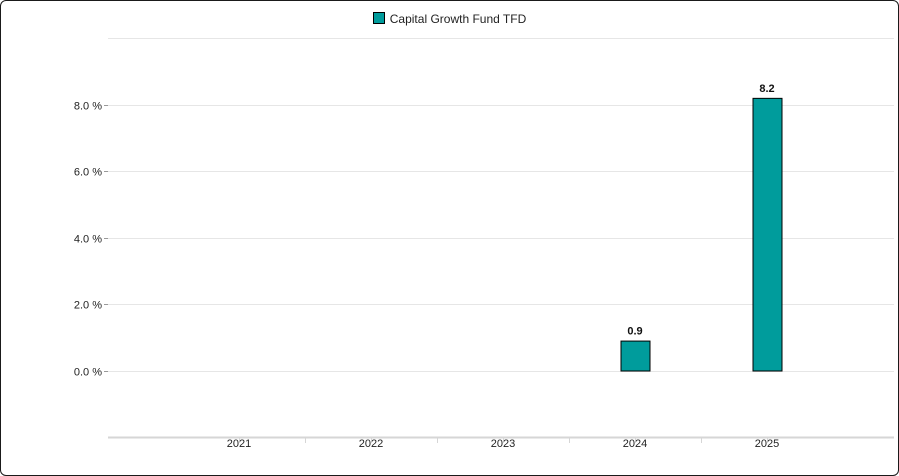 The width and height of the screenshot is (899, 476). Describe the element at coordinates (88, 373) in the screenshot. I see `y-tick-label: 0.0 %` at that location.